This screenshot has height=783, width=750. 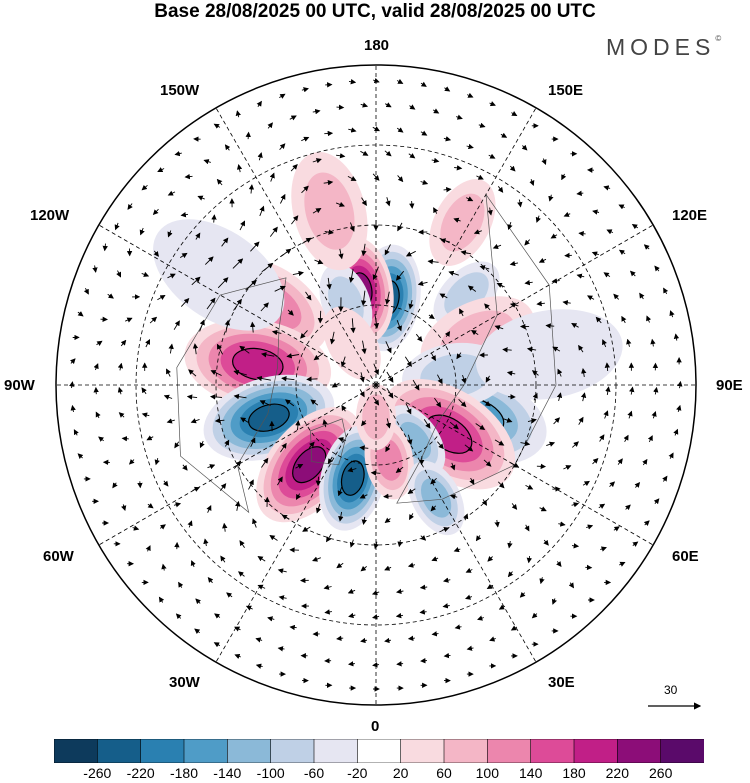 What do you see at coordinates (328, 442) in the screenshot?
I see `coastline` at bounding box center [328, 442].